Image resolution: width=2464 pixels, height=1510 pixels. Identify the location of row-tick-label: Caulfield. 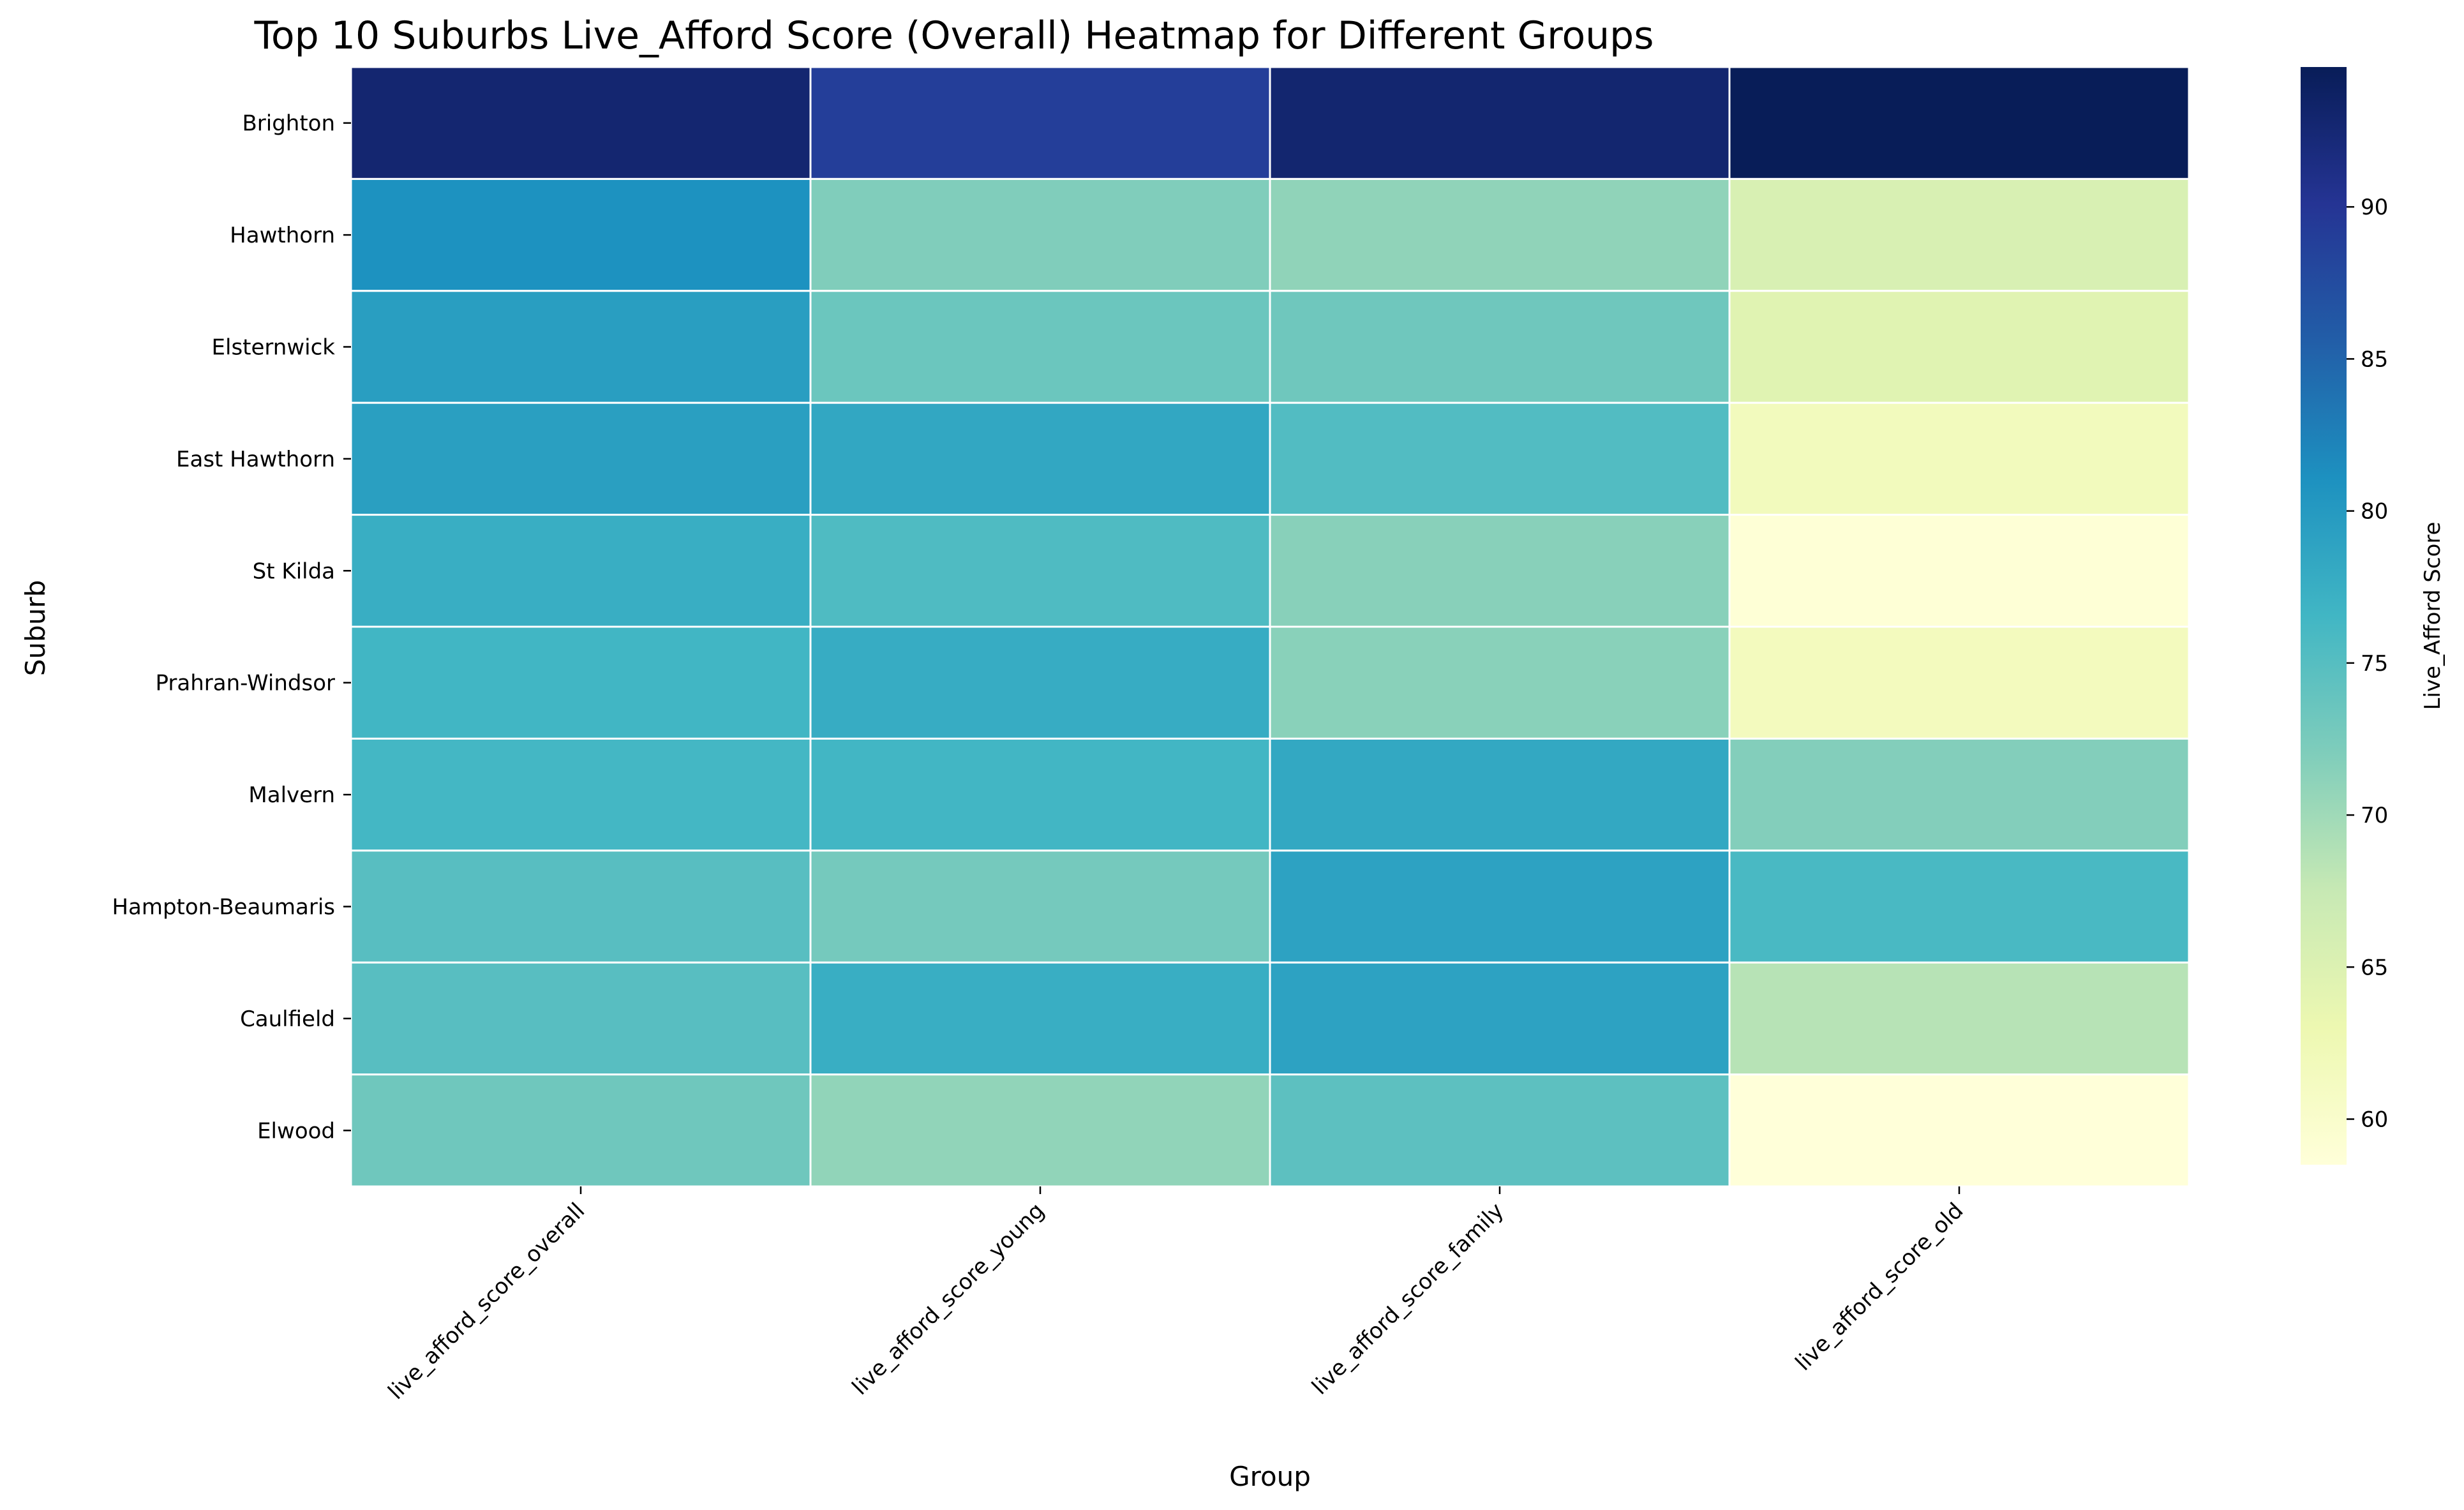
(287, 1019).